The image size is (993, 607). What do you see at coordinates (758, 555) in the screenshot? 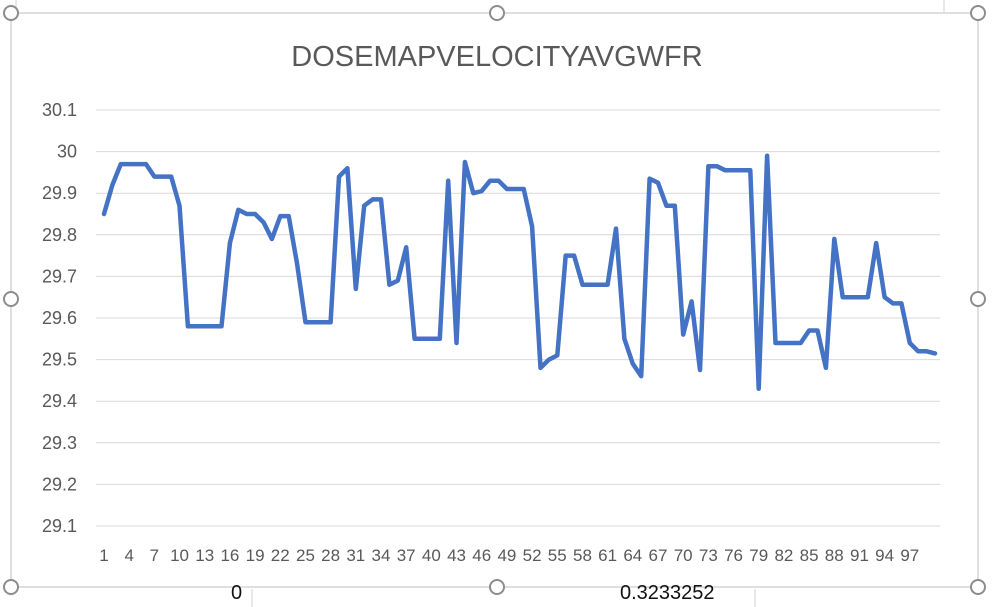
I see `x-tick-label: 79` at bounding box center [758, 555].